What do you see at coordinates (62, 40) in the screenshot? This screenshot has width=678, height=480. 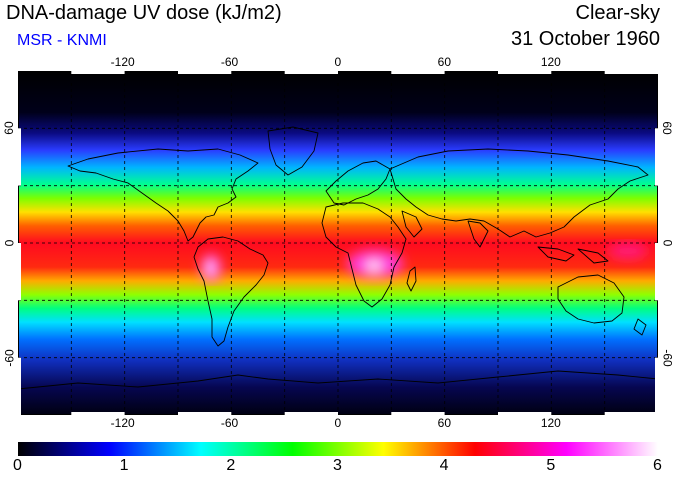 I see `source-label: MSR - KNMI` at bounding box center [62, 40].